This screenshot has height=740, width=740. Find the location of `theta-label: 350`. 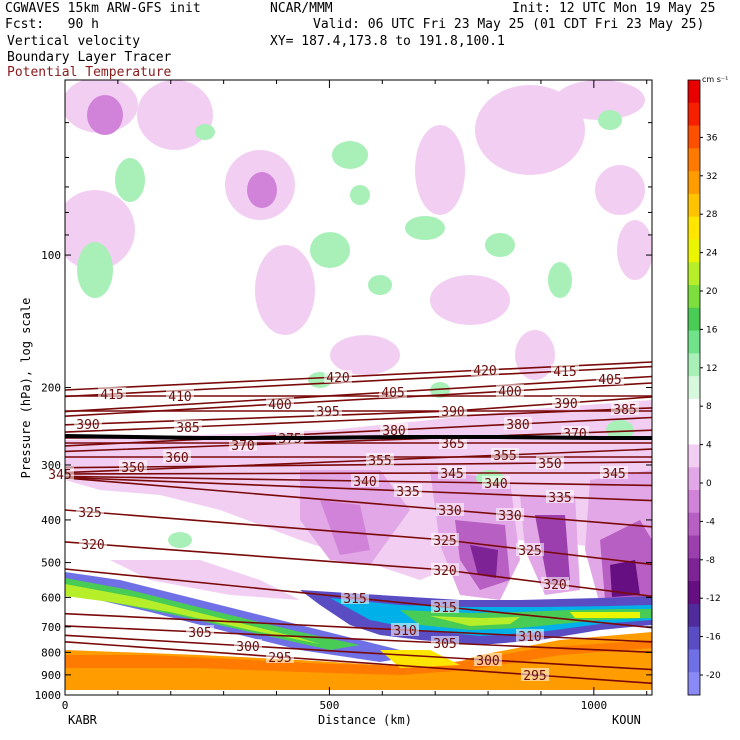

theta-label: 350 is located at coordinates (549, 464).